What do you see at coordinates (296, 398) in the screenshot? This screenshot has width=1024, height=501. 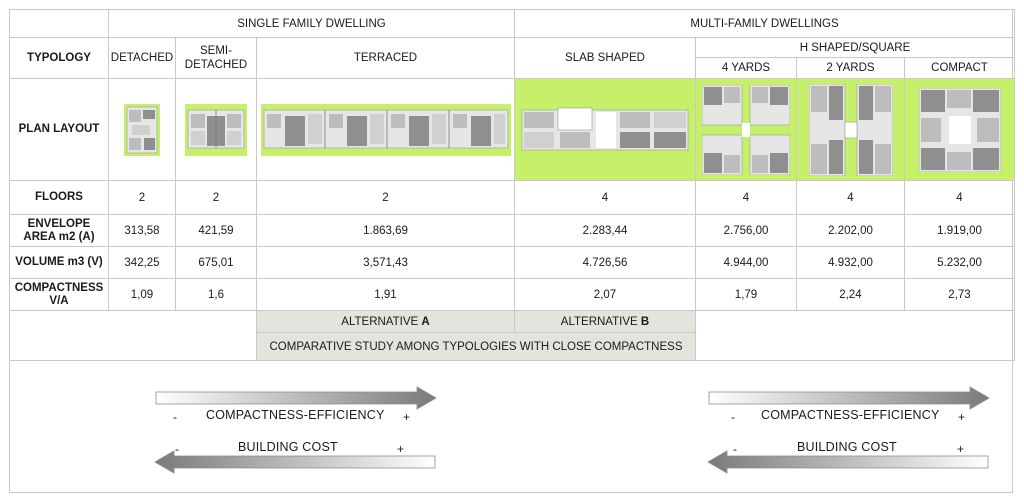 I see `efficiency-arrow-left` at bounding box center [296, 398].